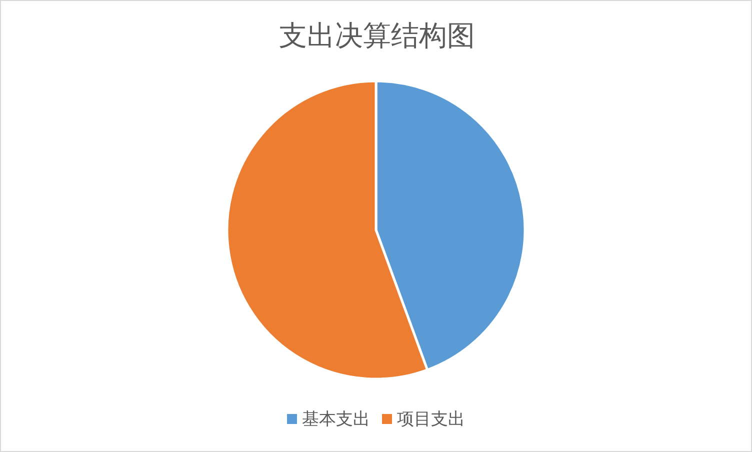 This screenshot has width=752, height=452. Describe the element at coordinates (431, 420) in the screenshot. I see `legend-label: 项目支出` at that location.